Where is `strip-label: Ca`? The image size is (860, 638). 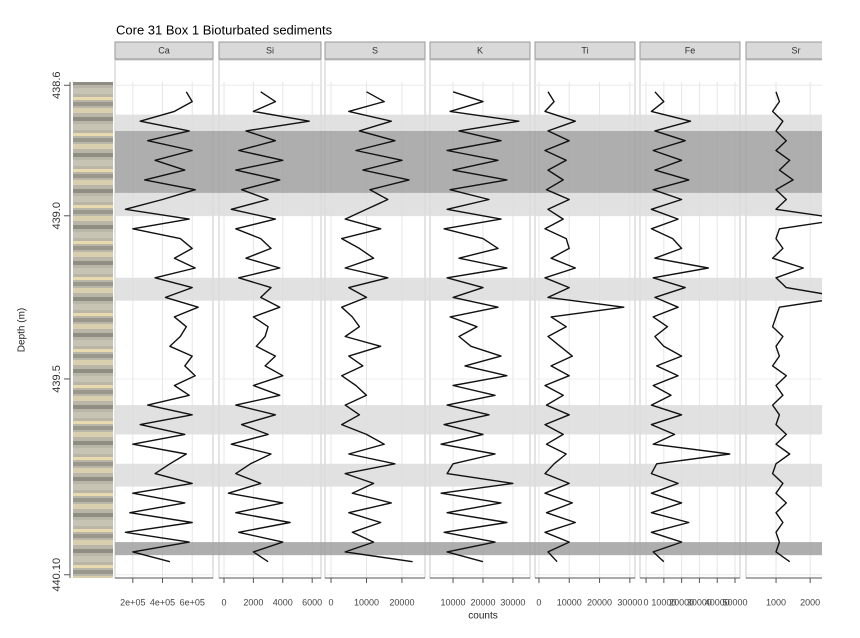
strip-label: Ca is located at coordinates (164, 50).